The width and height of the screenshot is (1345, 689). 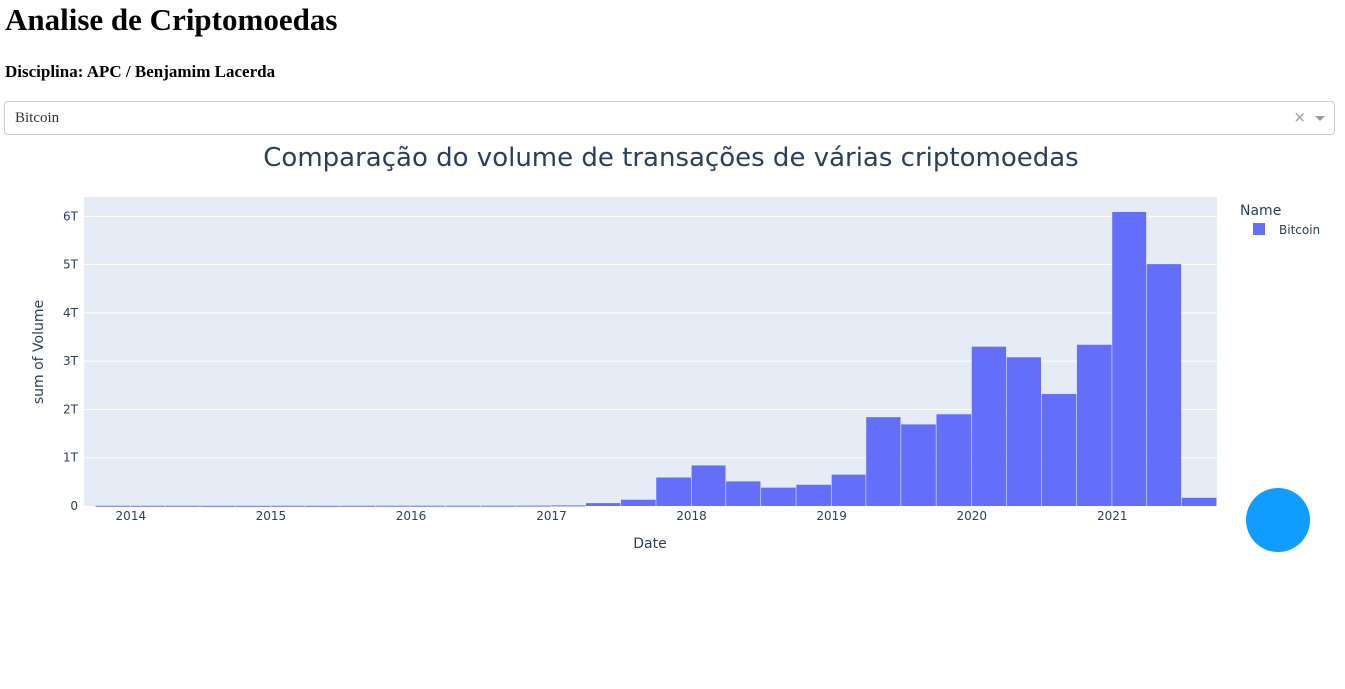 What do you see at coordinates (649, 544) in the screenshot?
I see `x-axis-label: Date` at bounding box center [649, 544].